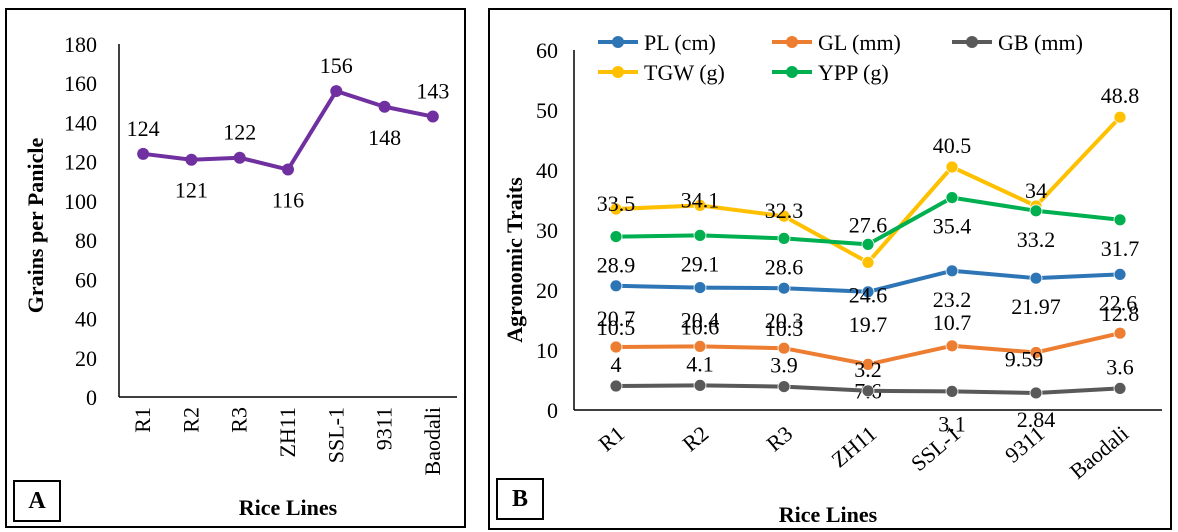 The height and width of the screenshot is (532, 1178). I want to click on data-label: 33.2, so click(1036, 239).